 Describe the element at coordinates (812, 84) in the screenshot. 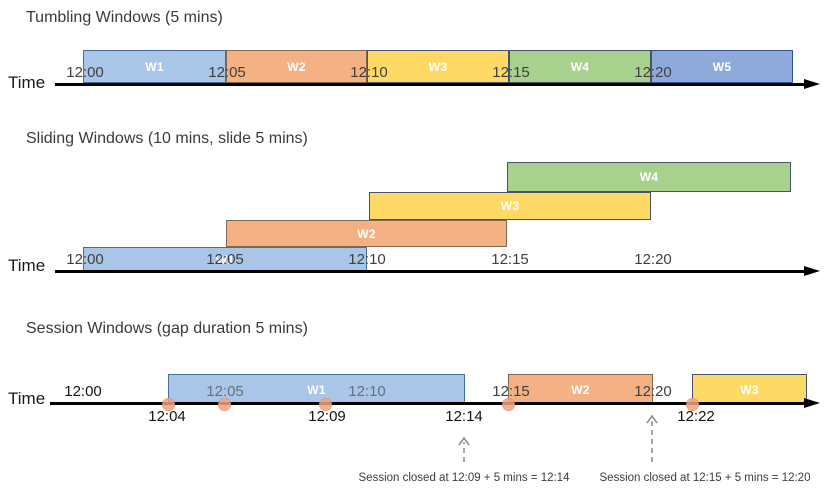

I see `tumbling-timeline-arrowhead-icon` at that location.